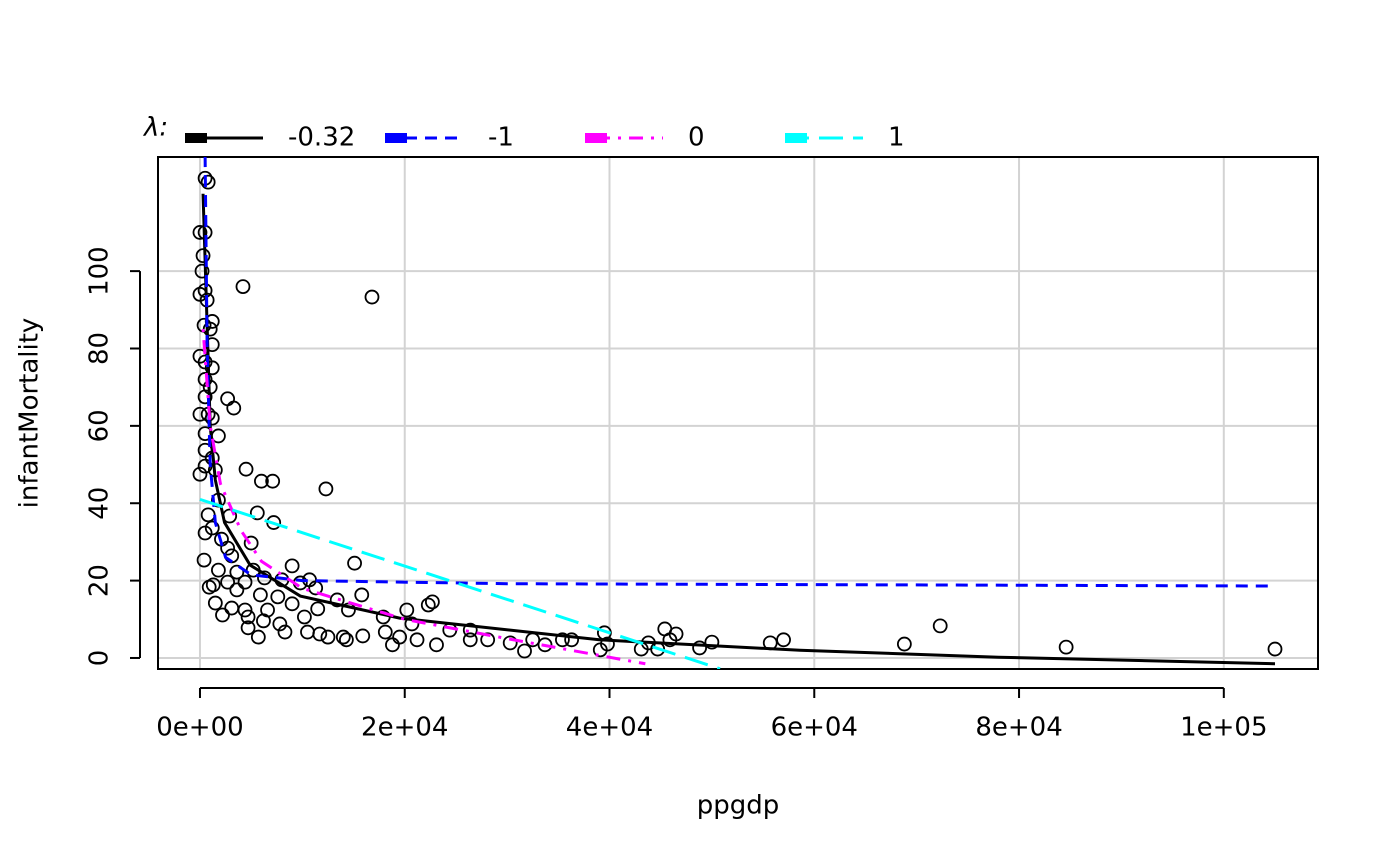 This screenshot has width=1400, height=866. I want to click on y-tick-label: 20, so click(100, 580).